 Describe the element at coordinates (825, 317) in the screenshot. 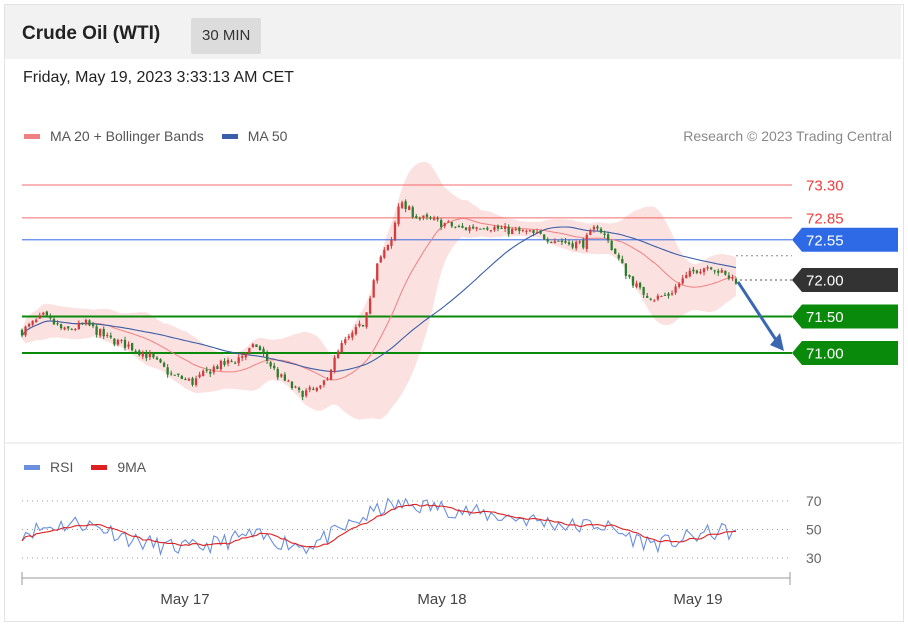

I see `level-label-71.50: 71.50` at that location.